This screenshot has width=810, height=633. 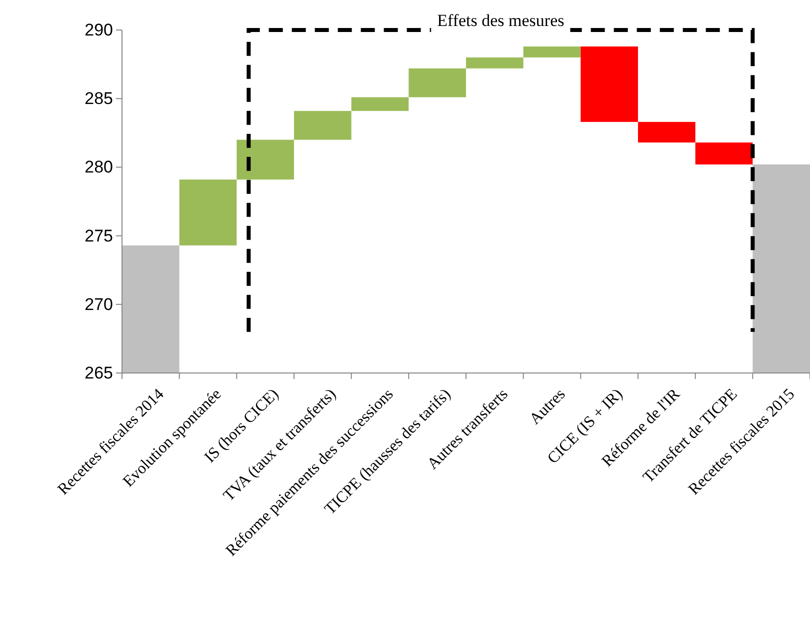 I want to click on y-tick-label: 290, so click(x=98, y=30).